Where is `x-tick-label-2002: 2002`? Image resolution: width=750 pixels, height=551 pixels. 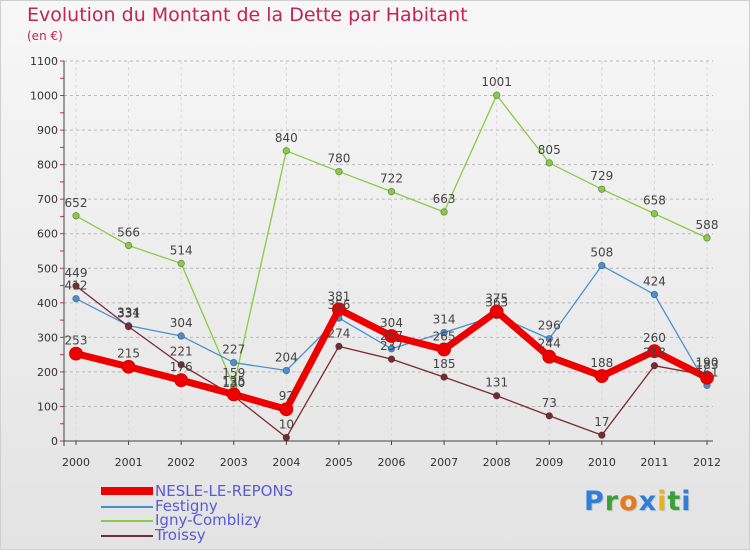
x-tick-label-2002: 2002 is located at coordinates (181, 462).